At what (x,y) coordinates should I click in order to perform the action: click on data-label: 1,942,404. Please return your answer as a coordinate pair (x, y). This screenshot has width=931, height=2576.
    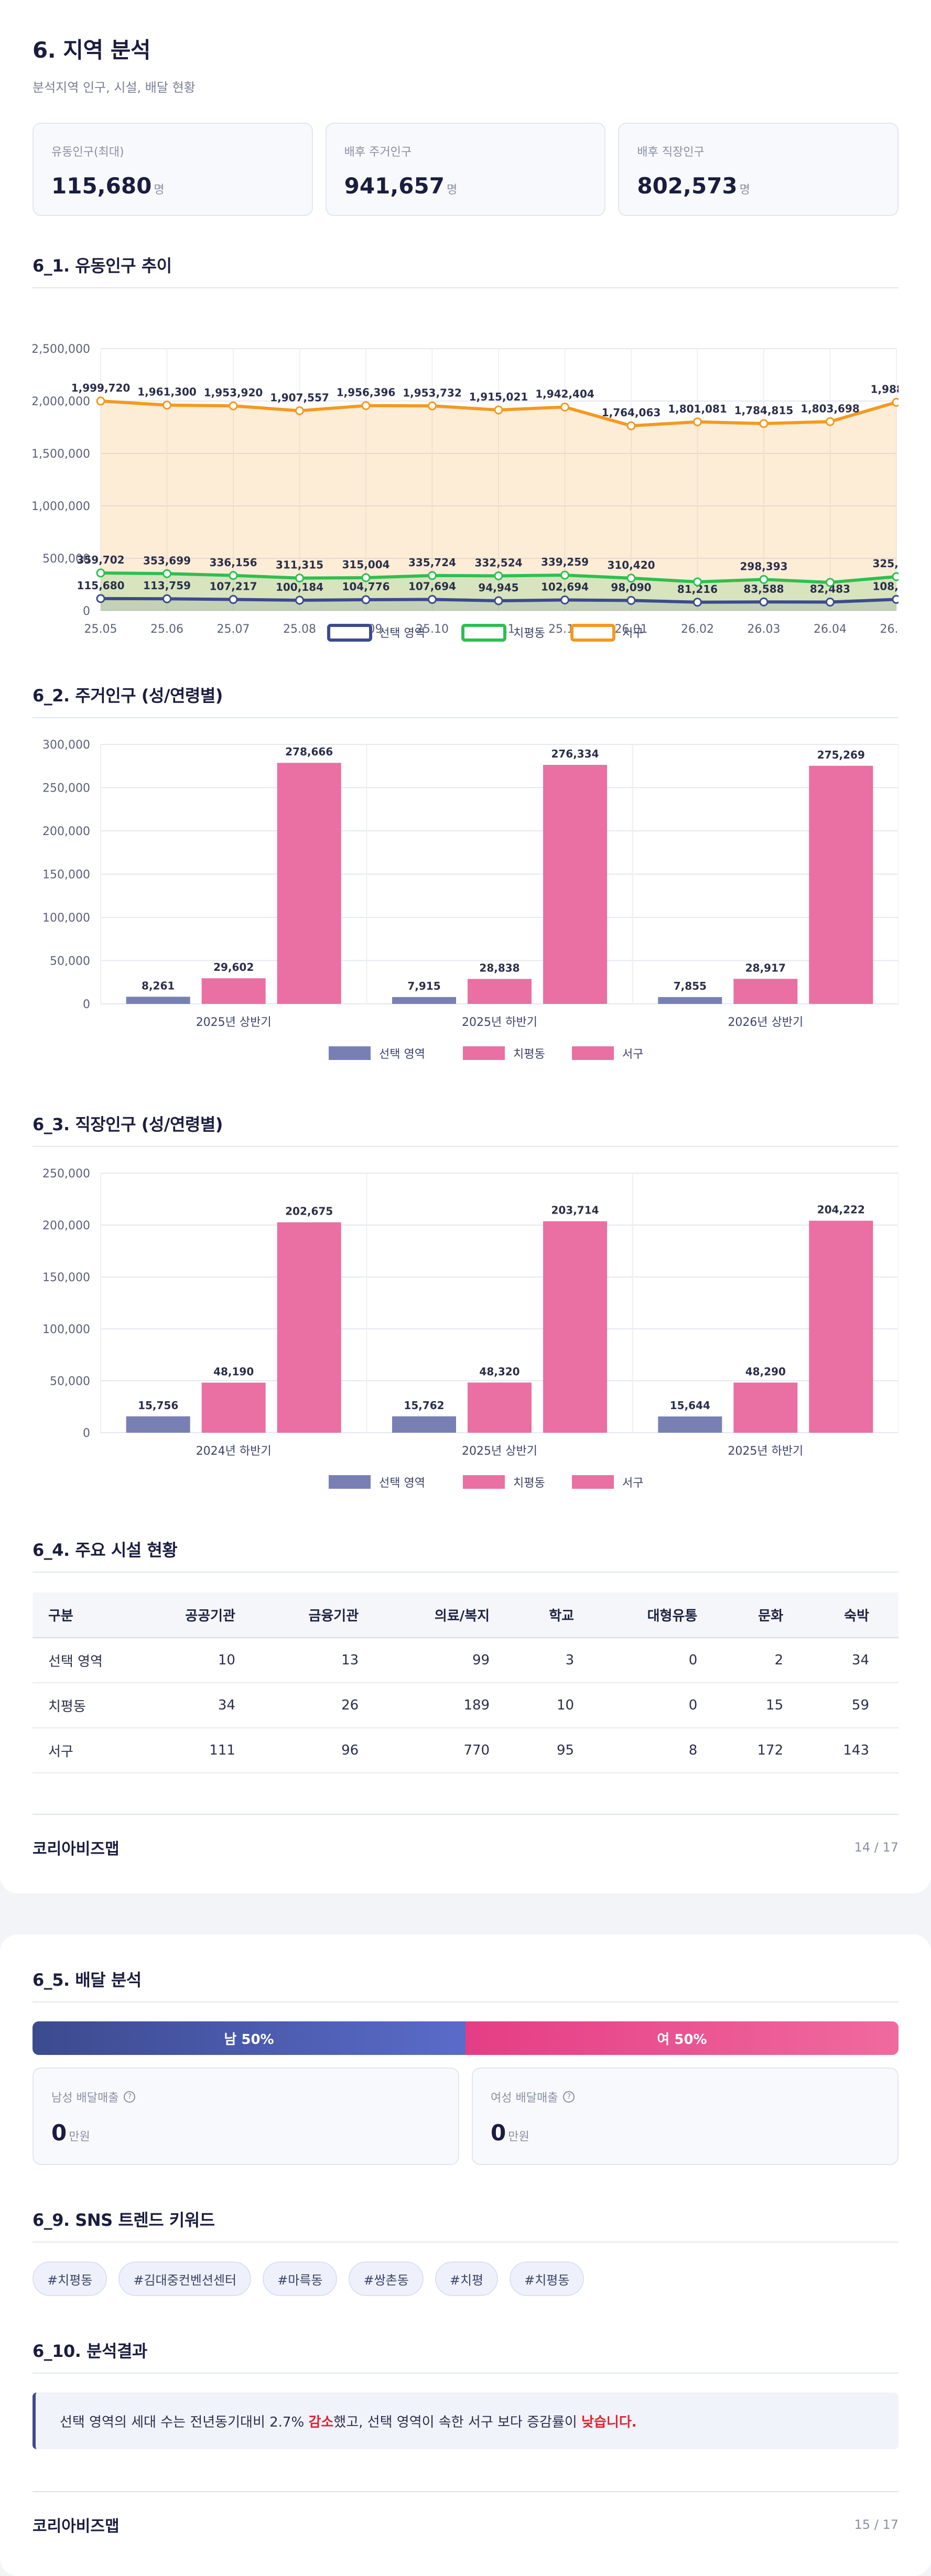
    Looking at the image, I should click on (564, 394).